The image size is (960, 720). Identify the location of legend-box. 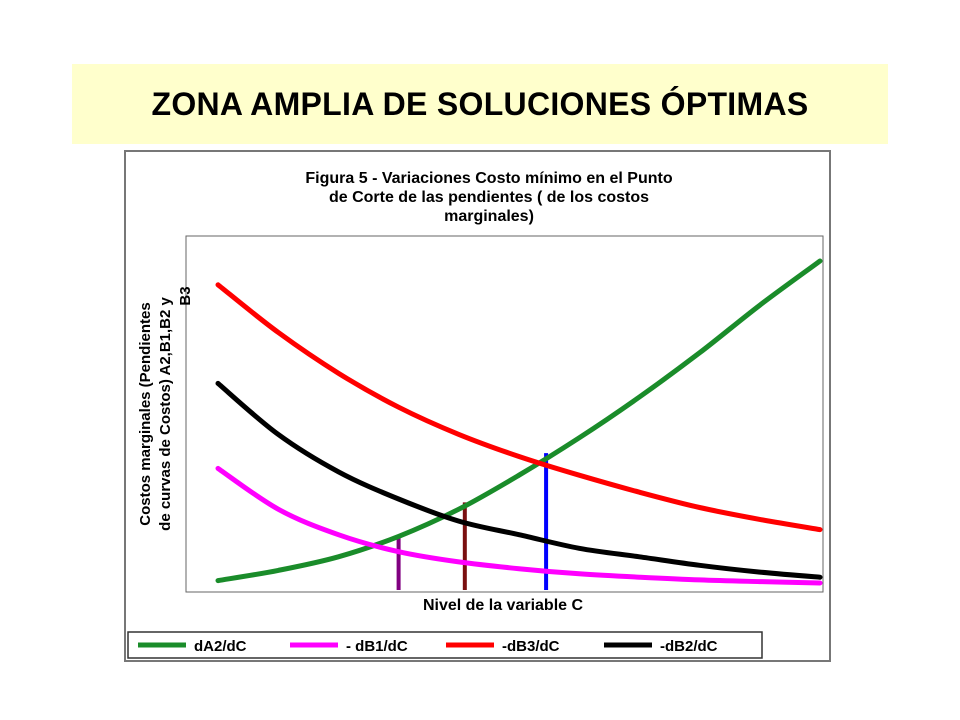
(445, 645).